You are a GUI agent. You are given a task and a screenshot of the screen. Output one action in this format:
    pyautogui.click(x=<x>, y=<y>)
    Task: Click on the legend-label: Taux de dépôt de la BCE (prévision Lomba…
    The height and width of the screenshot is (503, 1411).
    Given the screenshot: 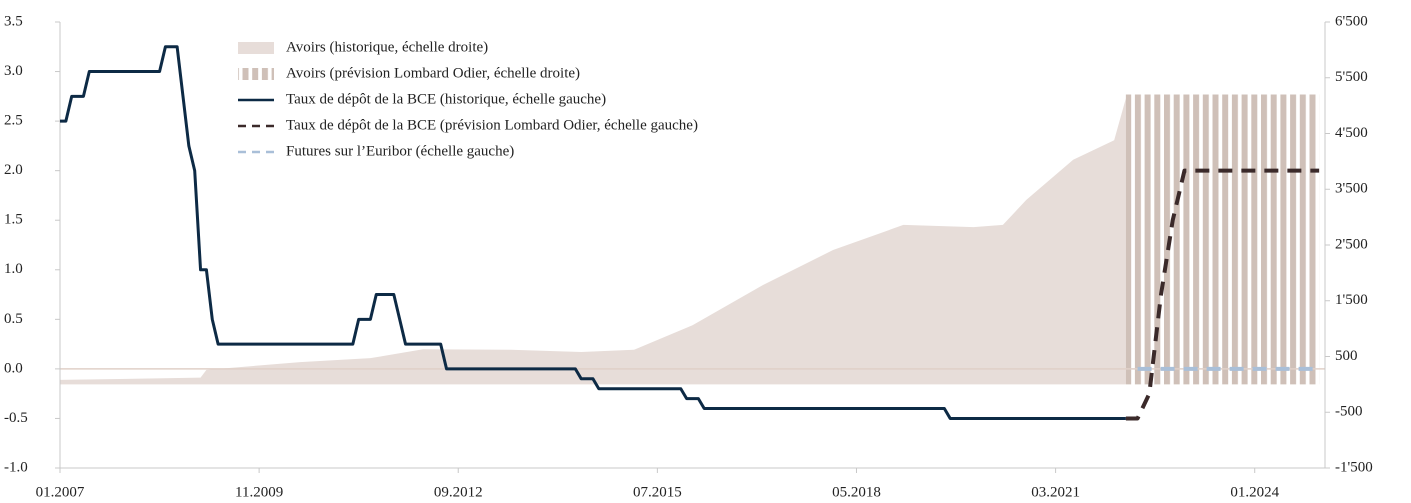 What is the action you would take?
    pyautogui.click(x=492, y=125)
    